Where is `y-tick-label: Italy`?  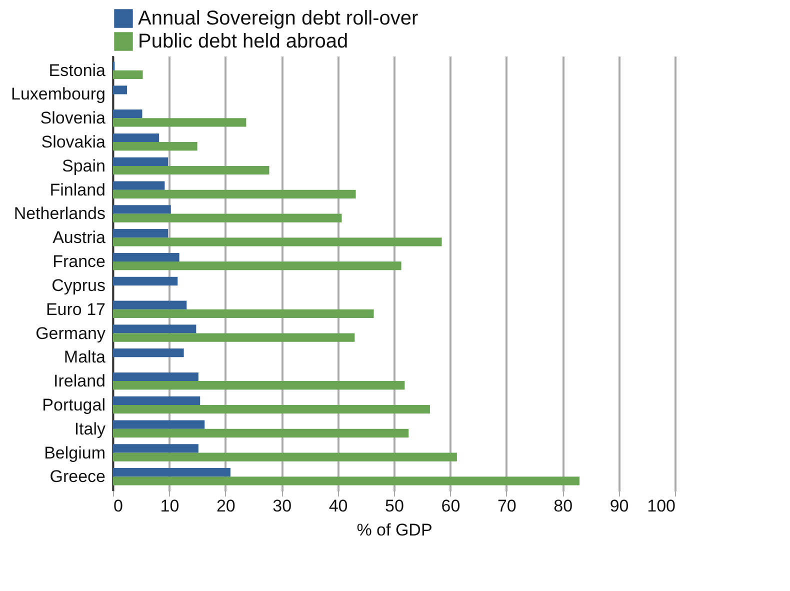
y-tick-label: Italy is located at coordinates (90, 428).